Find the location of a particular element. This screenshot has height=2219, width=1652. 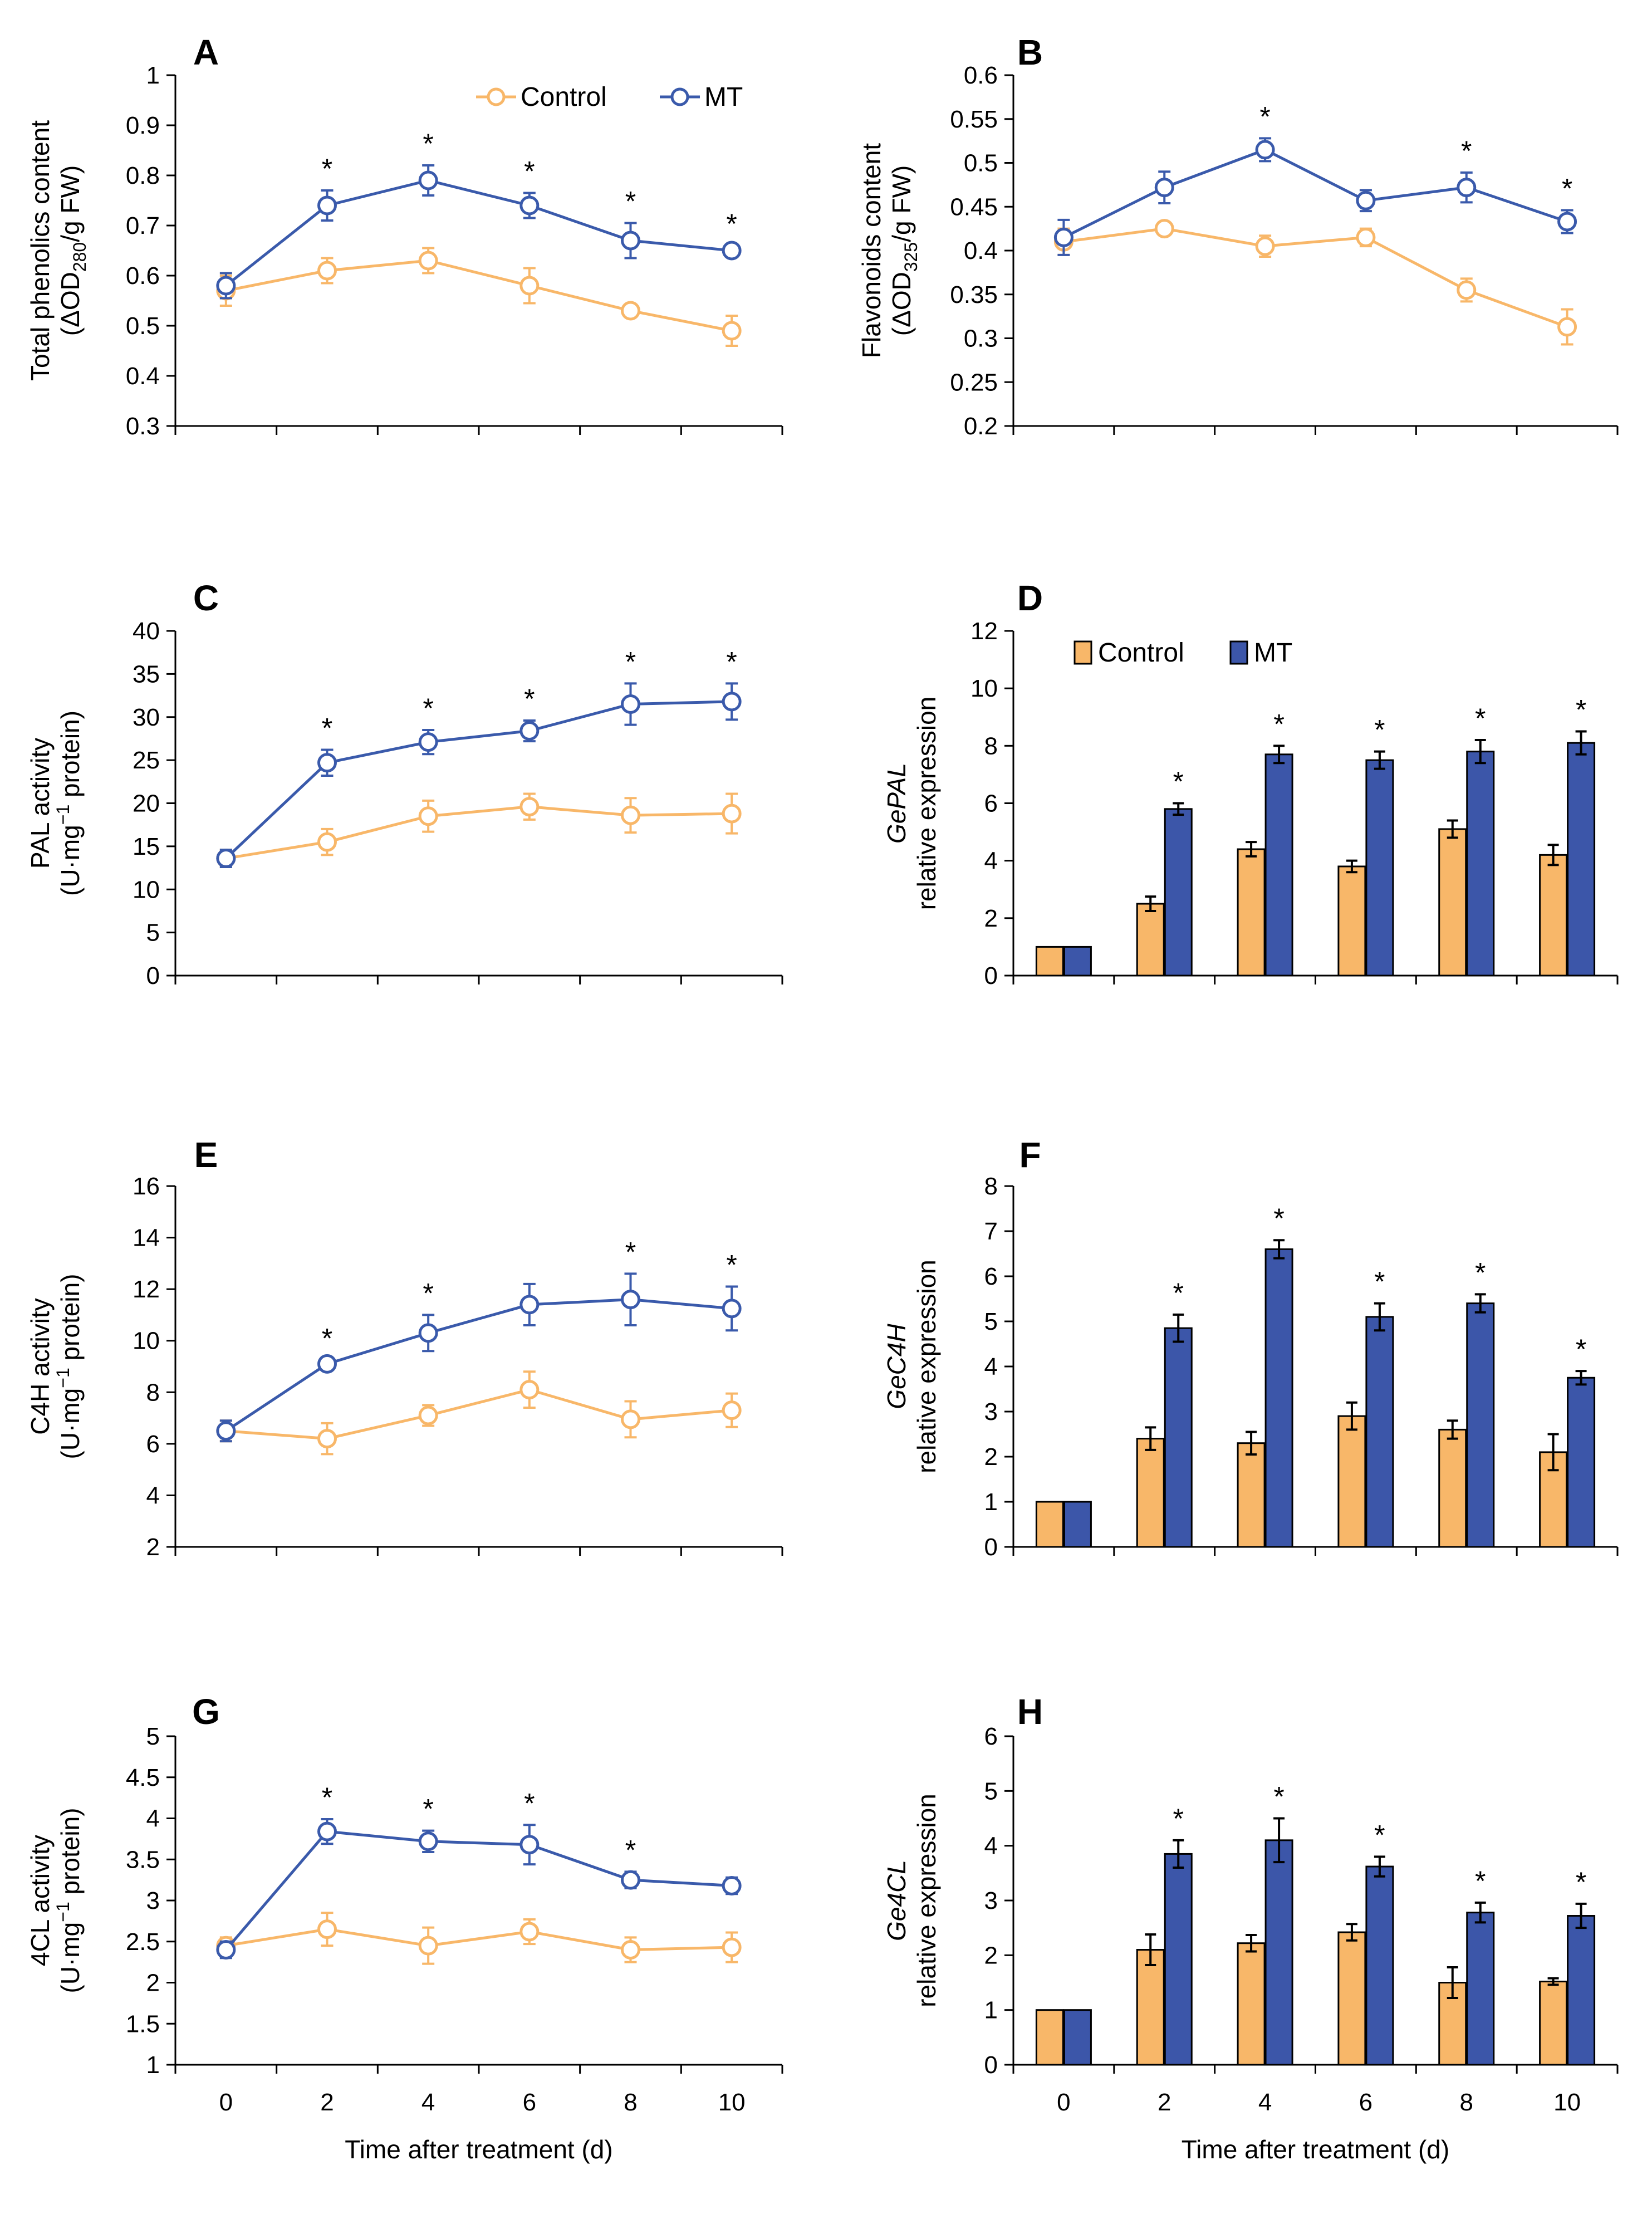

legend-label-control: Control is located at coordinates (564, 97).